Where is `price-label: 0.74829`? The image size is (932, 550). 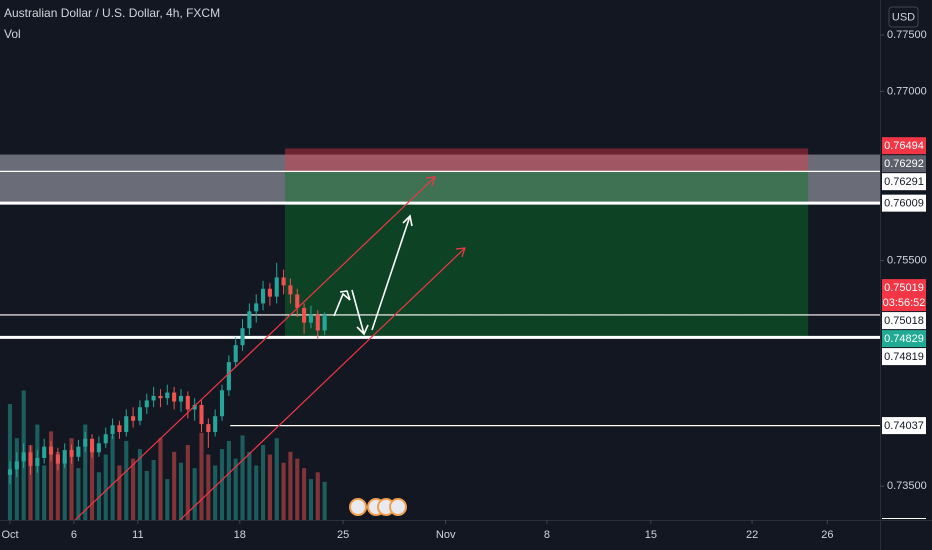
price-label: 0.74829 is located at coordinates (904, 339).